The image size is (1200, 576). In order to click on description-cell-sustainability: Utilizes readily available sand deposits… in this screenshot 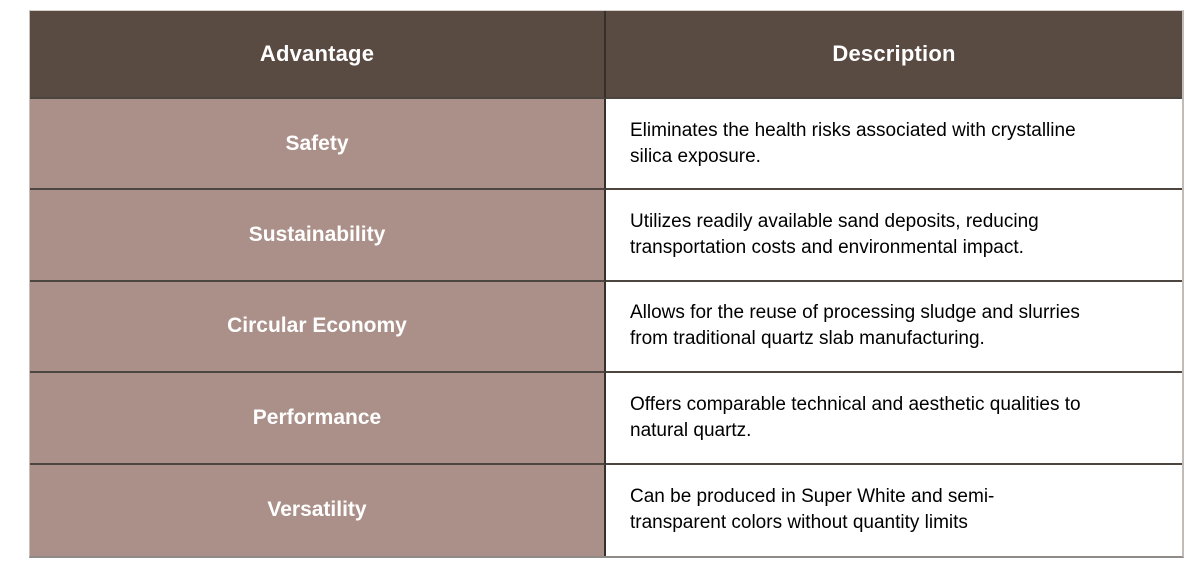, I will do `click(894, 236)`.